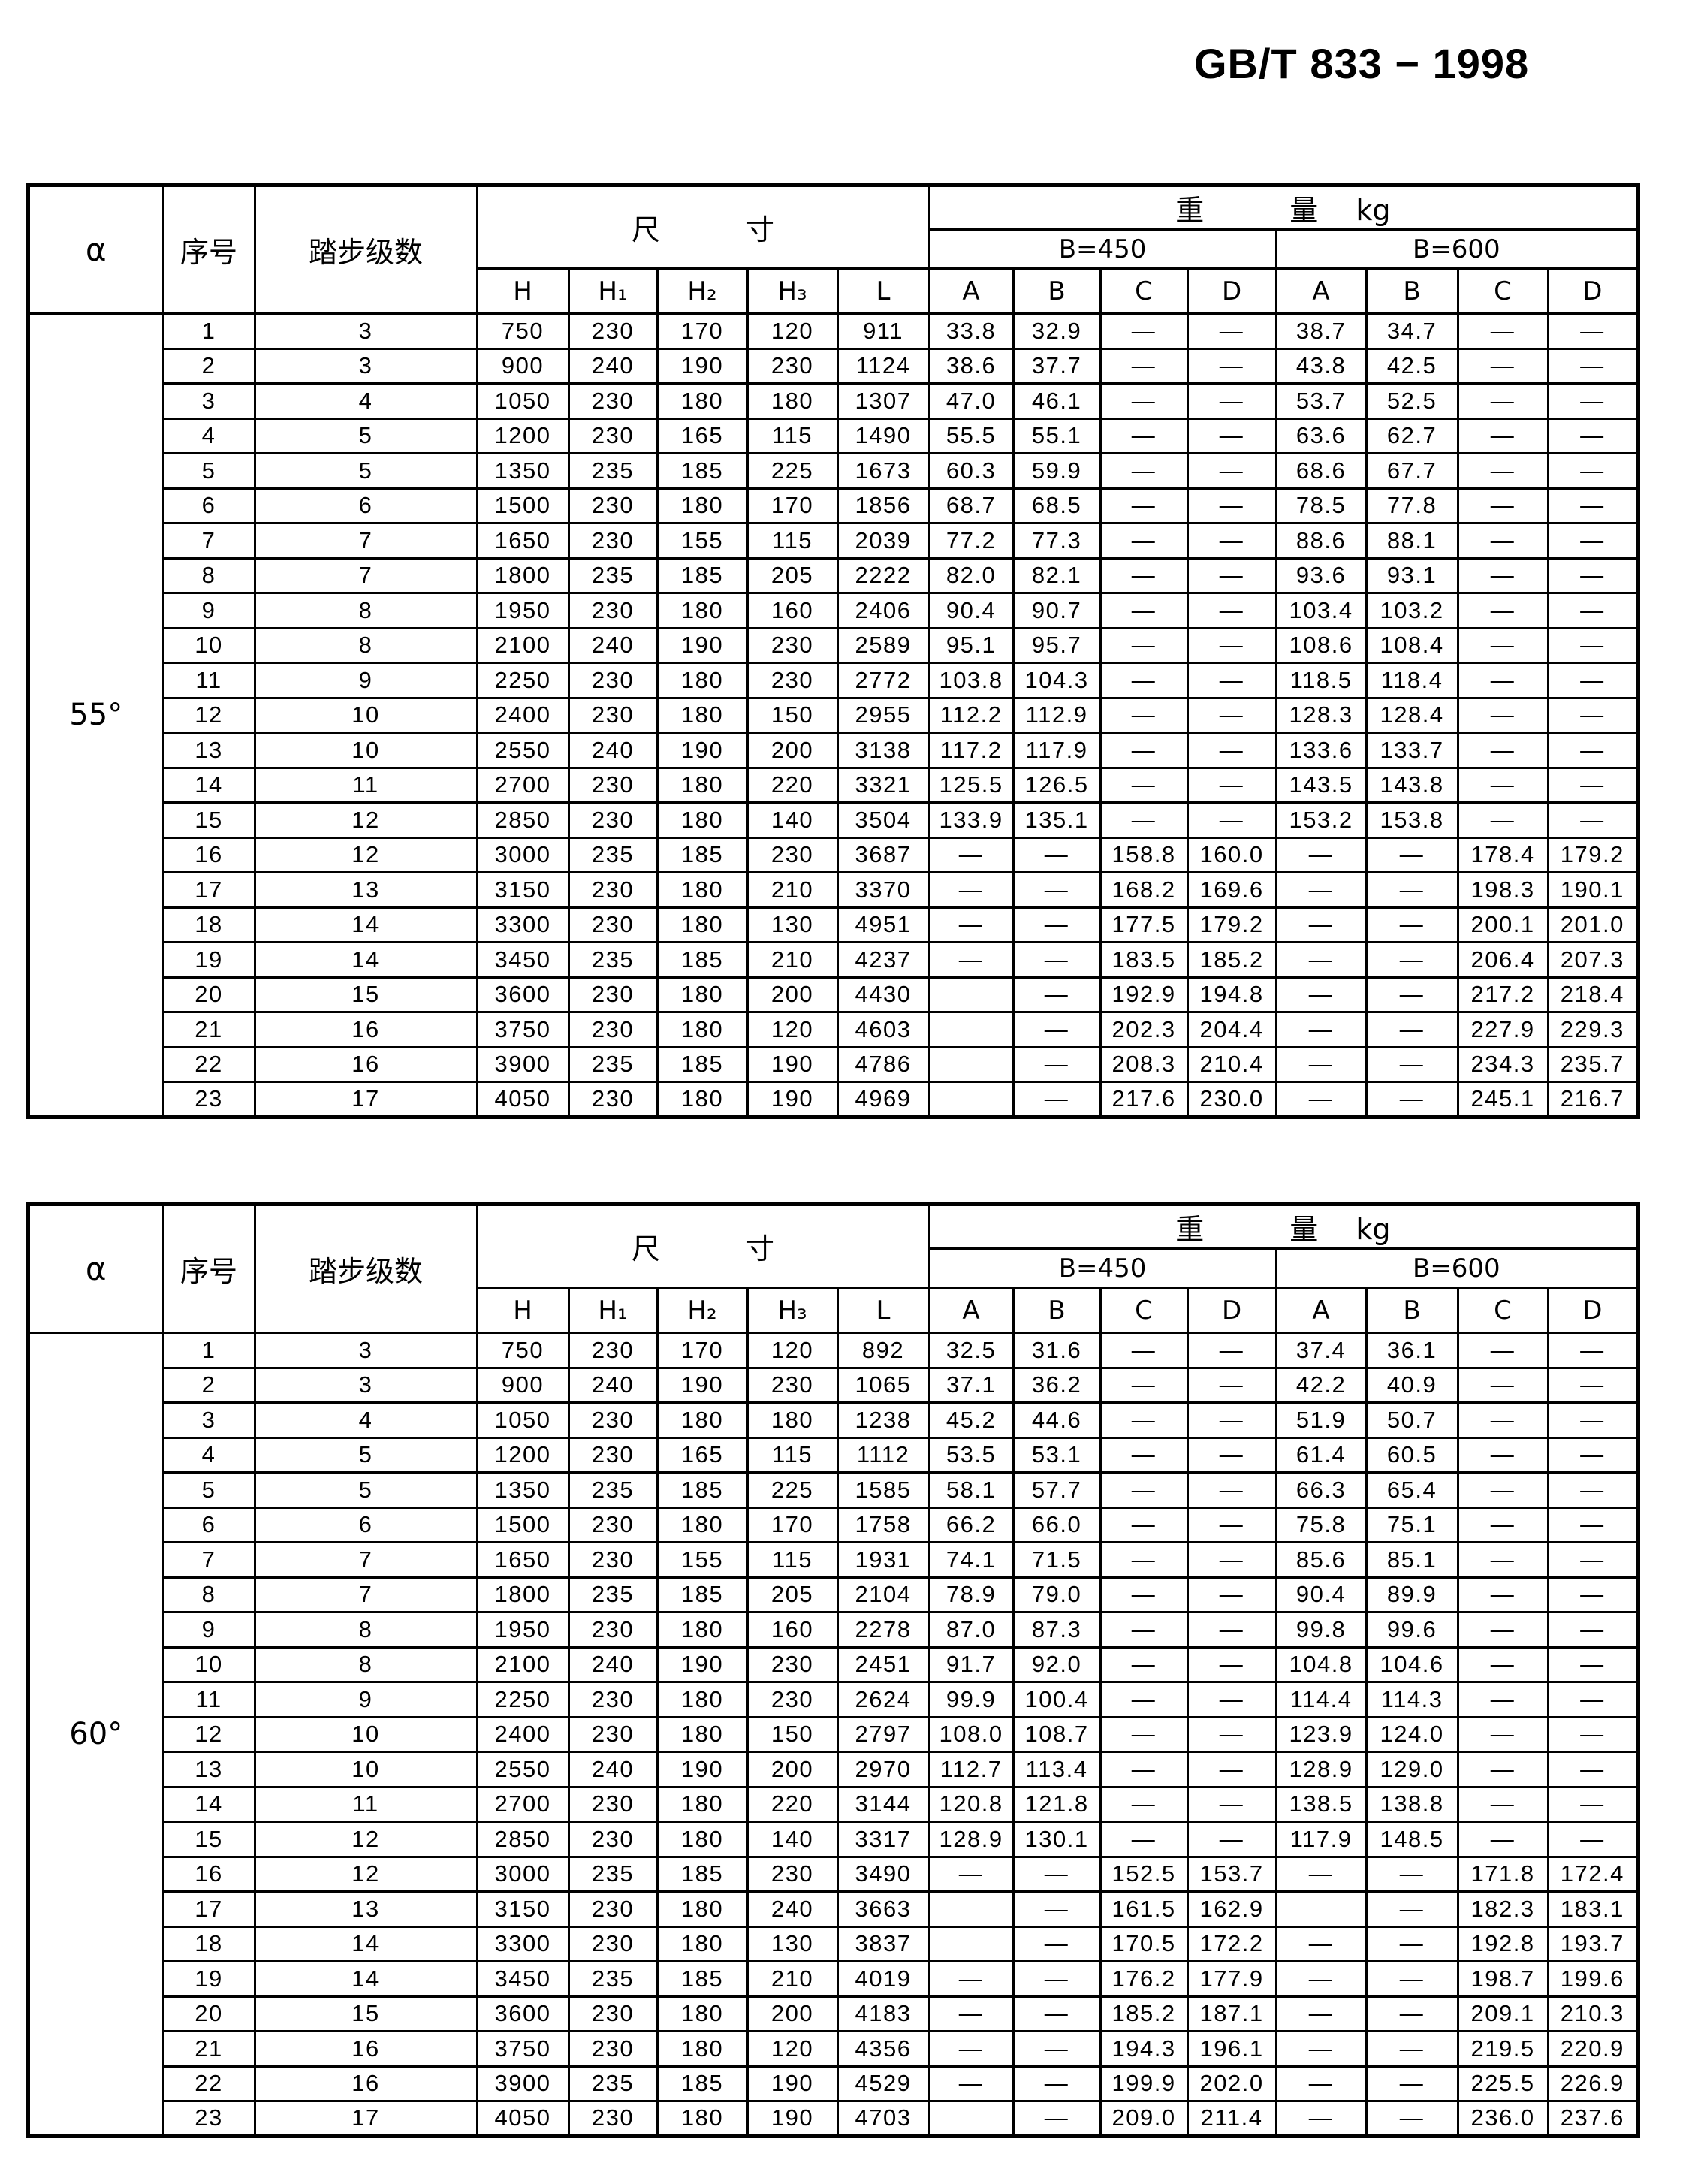 This screenshot has width=1695, height=2184. Describe the element at coordinates (1321, 680) in the screenshot. I see `cell: 118.5` at that location.